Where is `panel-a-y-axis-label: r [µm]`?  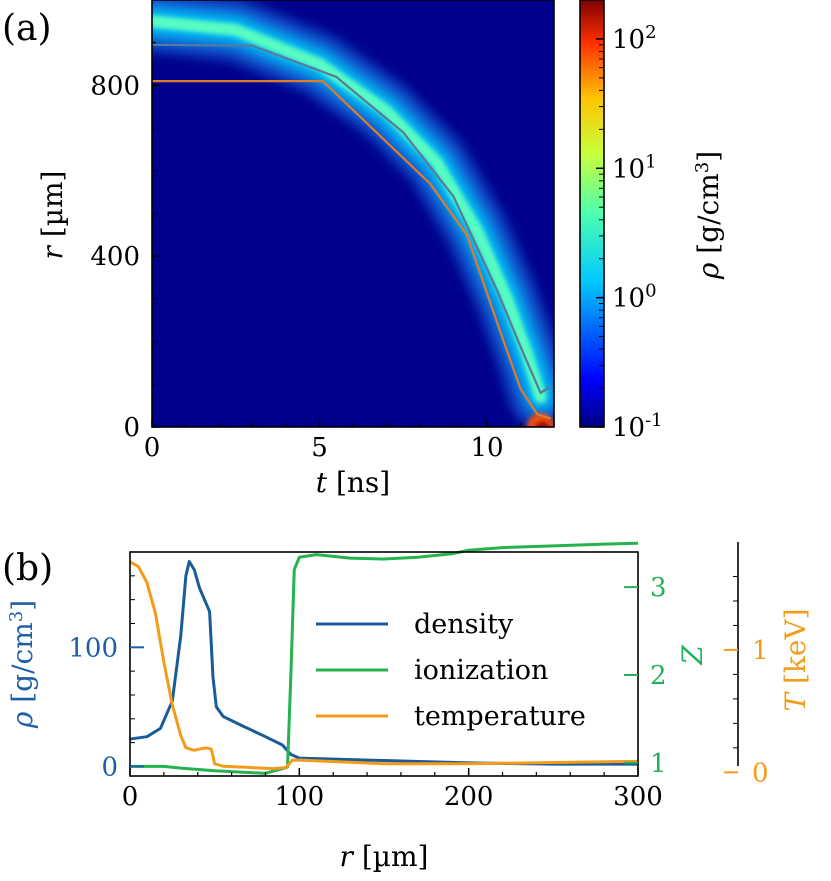
panel-a-y-axis-label: r [µm] is located at coordinates (52, 215).